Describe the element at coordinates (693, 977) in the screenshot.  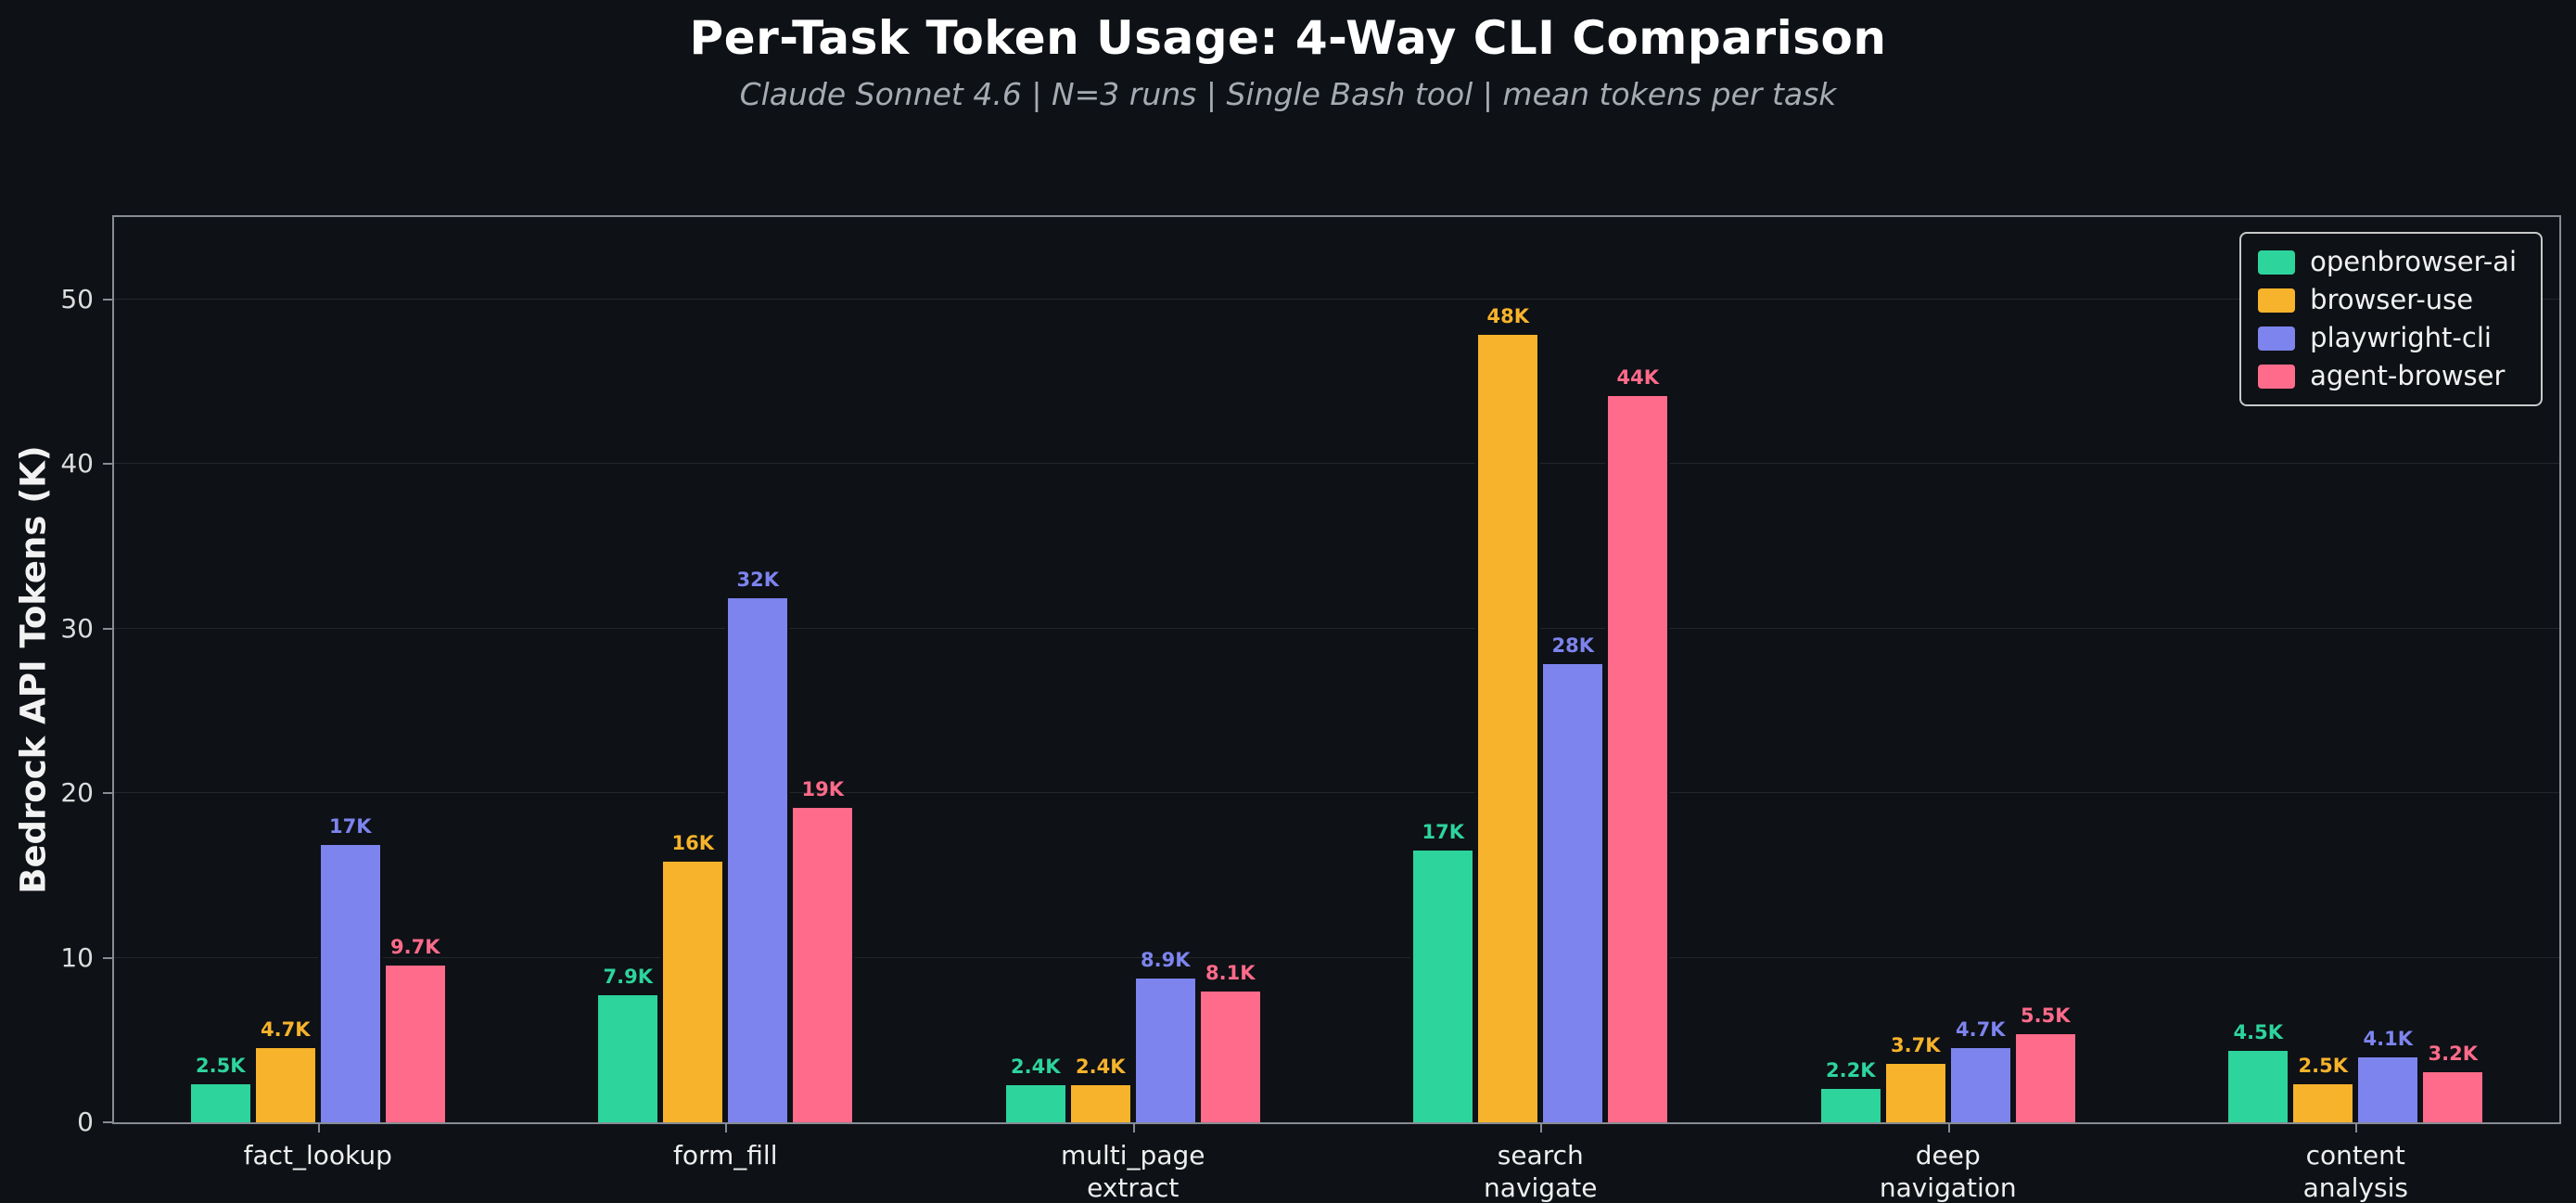
I see `bar: 16K` at that location.